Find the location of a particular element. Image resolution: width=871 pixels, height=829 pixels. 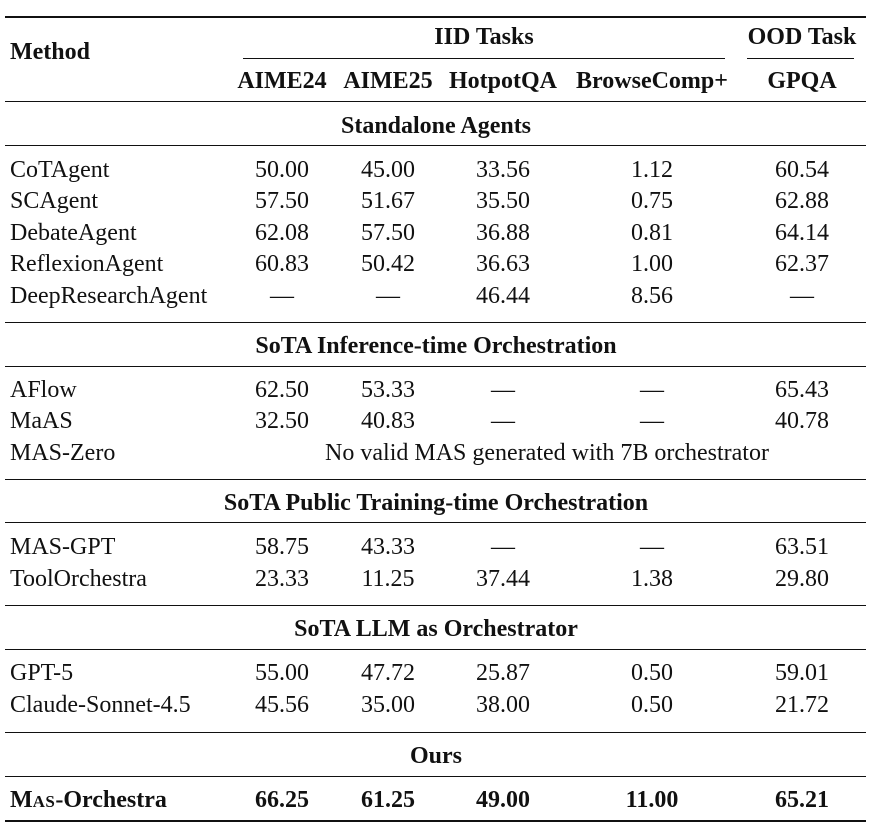

cell-hotpotqa: 46.44 is located at coordinates (503, 296).